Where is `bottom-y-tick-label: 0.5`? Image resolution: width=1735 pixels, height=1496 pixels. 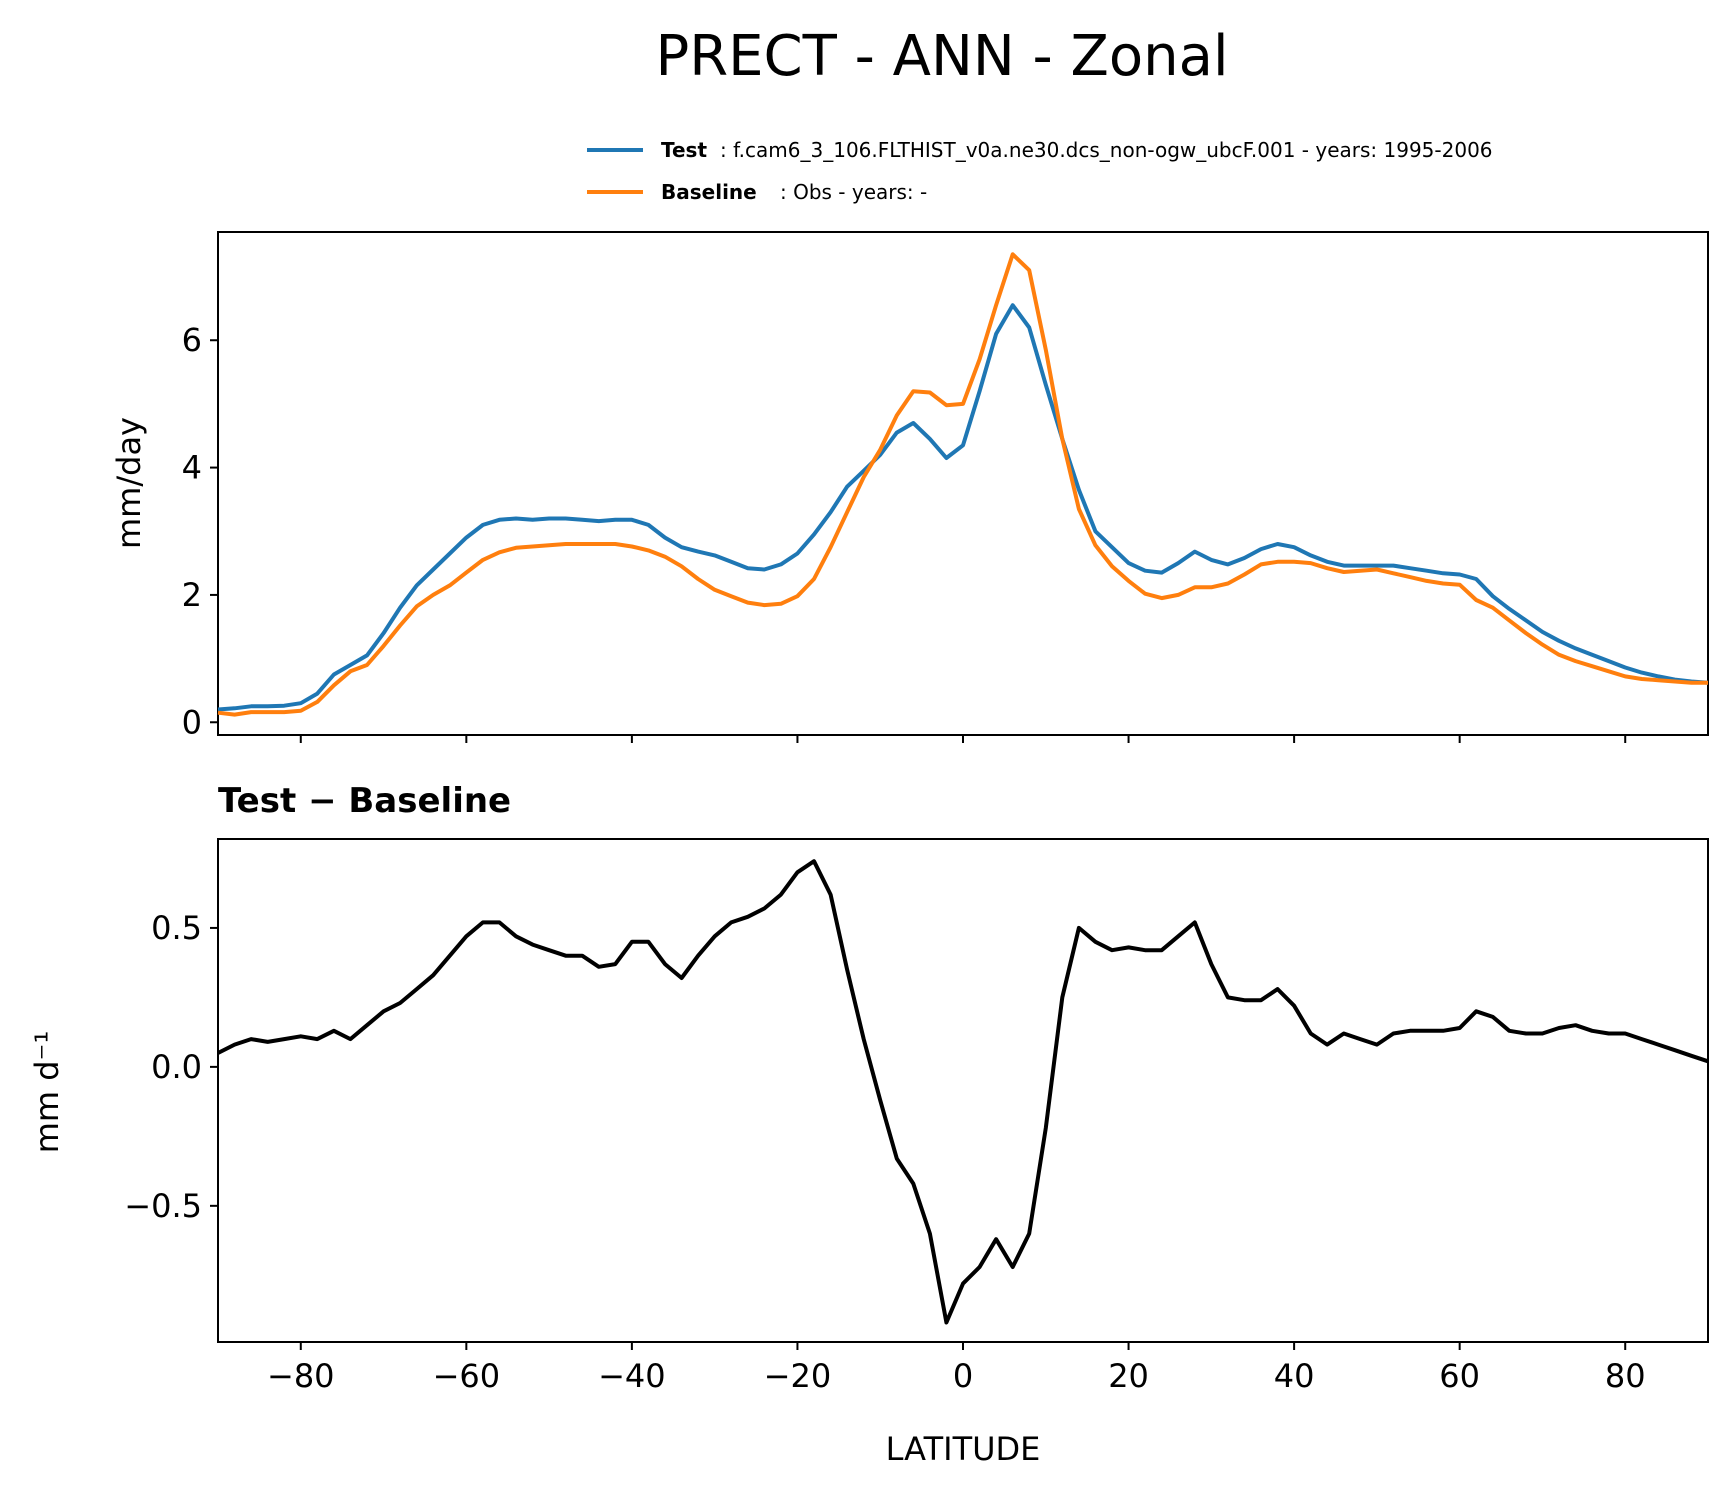
bottom-y-tick-label: 0.5 is located at coordinates (176, 928).